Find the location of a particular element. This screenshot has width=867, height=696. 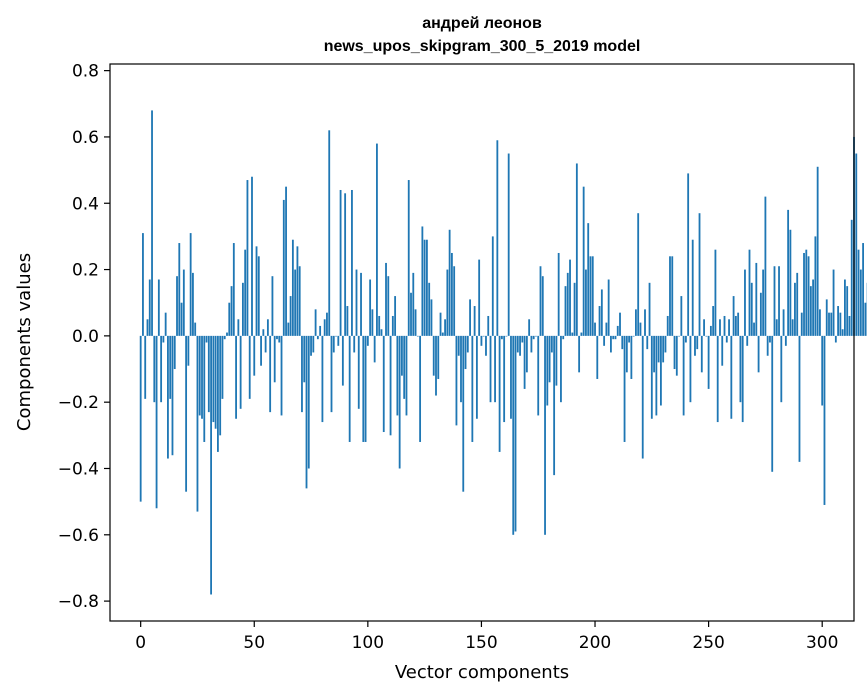

x-axis-ticks: 0 50 100 150 200 250 300 is located at coordinates (486, 637).